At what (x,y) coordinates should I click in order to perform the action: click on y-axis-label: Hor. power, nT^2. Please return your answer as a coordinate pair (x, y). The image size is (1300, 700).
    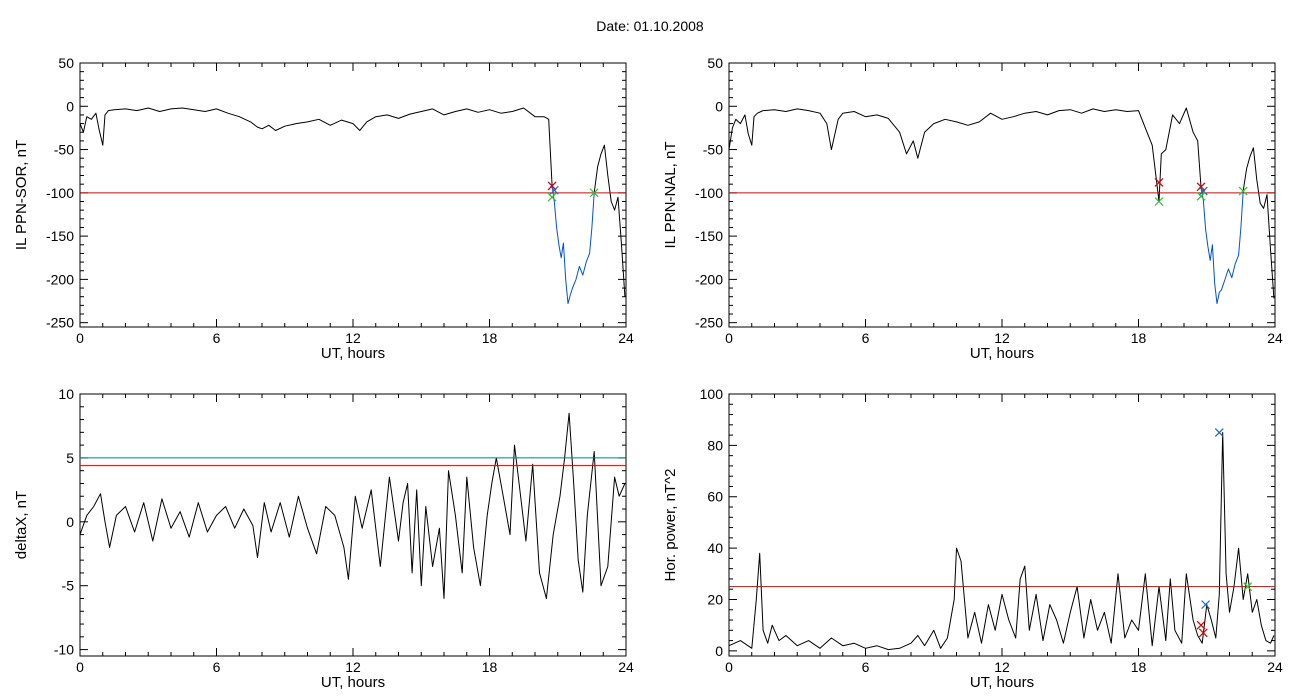
    Looking at the image, I should click on (670, 525).